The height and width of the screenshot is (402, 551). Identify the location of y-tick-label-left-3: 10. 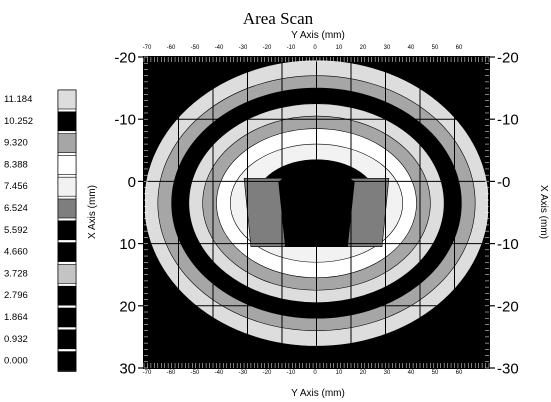
(127, 244).